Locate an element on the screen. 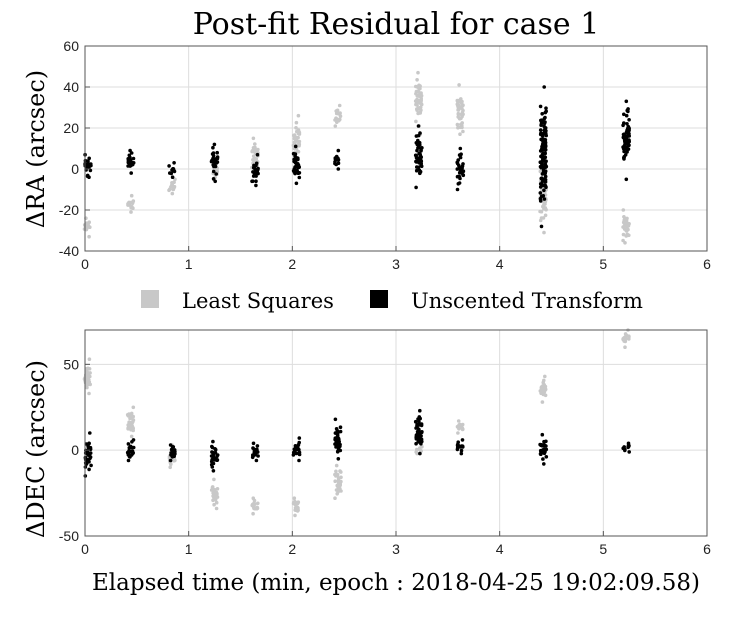 This screenshot has width=729, height=619. legend-swatch-least-squares is located at coordinates (150, 299).